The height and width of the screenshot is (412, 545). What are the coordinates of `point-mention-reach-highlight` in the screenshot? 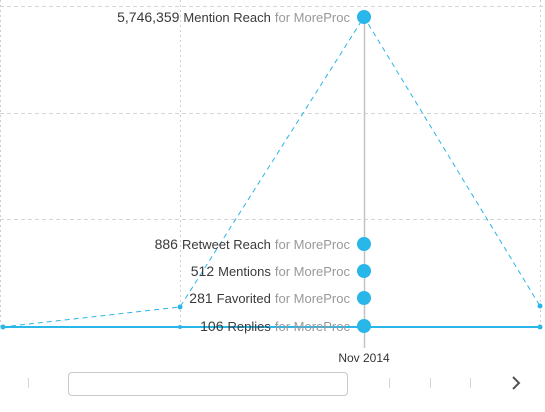 It's located at (364, 17).